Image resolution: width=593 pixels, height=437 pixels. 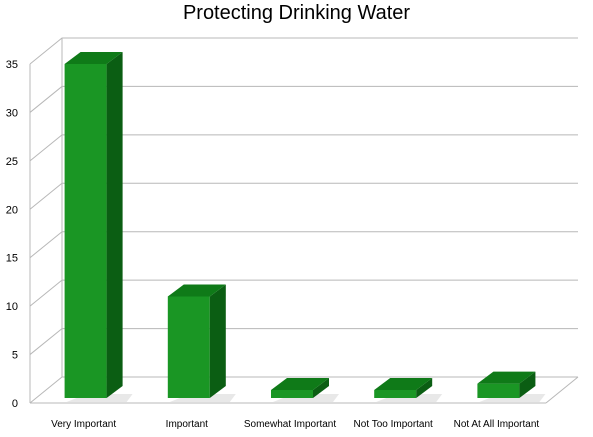 What do you see at coordinates (562, 390) in the screenshot?
I see `floor-right-edge` at bounding box center [562, 390].